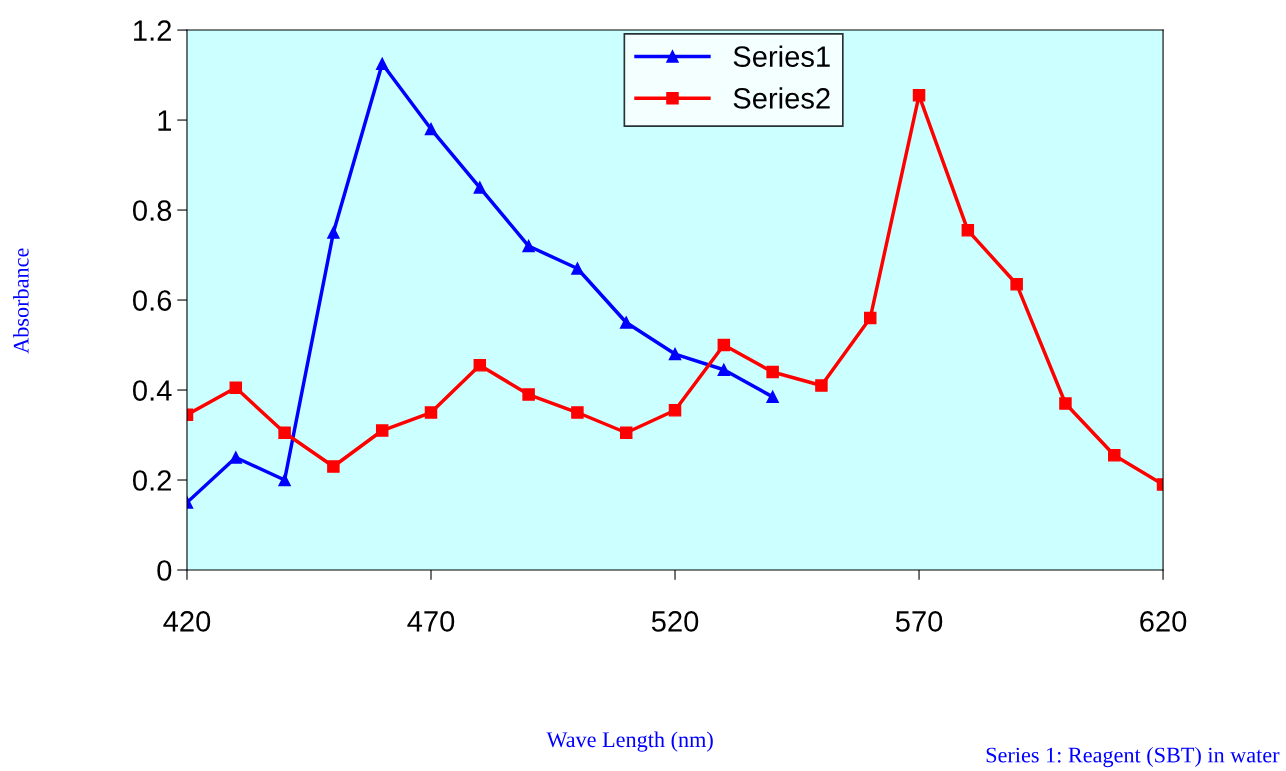 The height and width of the screenshot is (771, 1286). Describe the element at coordinates (781, 98) in the screenshot. I see `legend-label: Series2` at that location.